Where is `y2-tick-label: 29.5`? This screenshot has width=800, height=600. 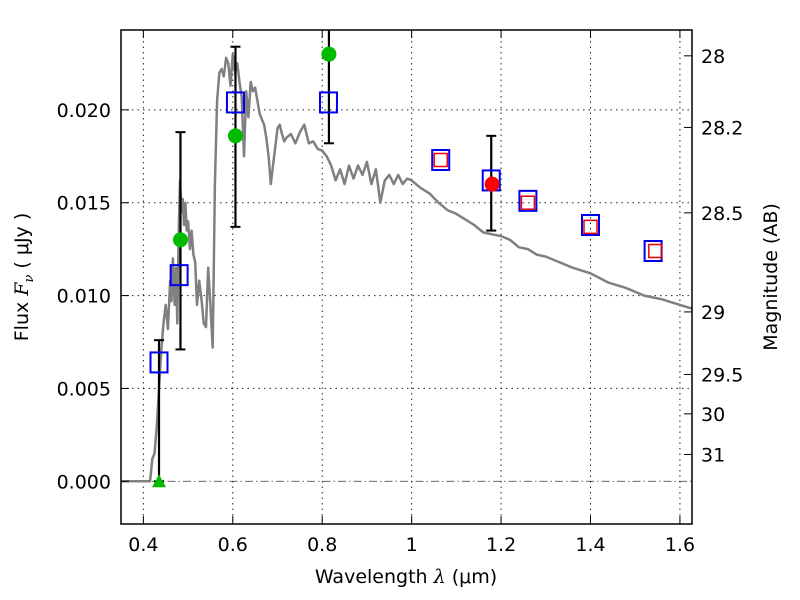 y2-tick-label: 29.5 is located at coordinates (722, 375).